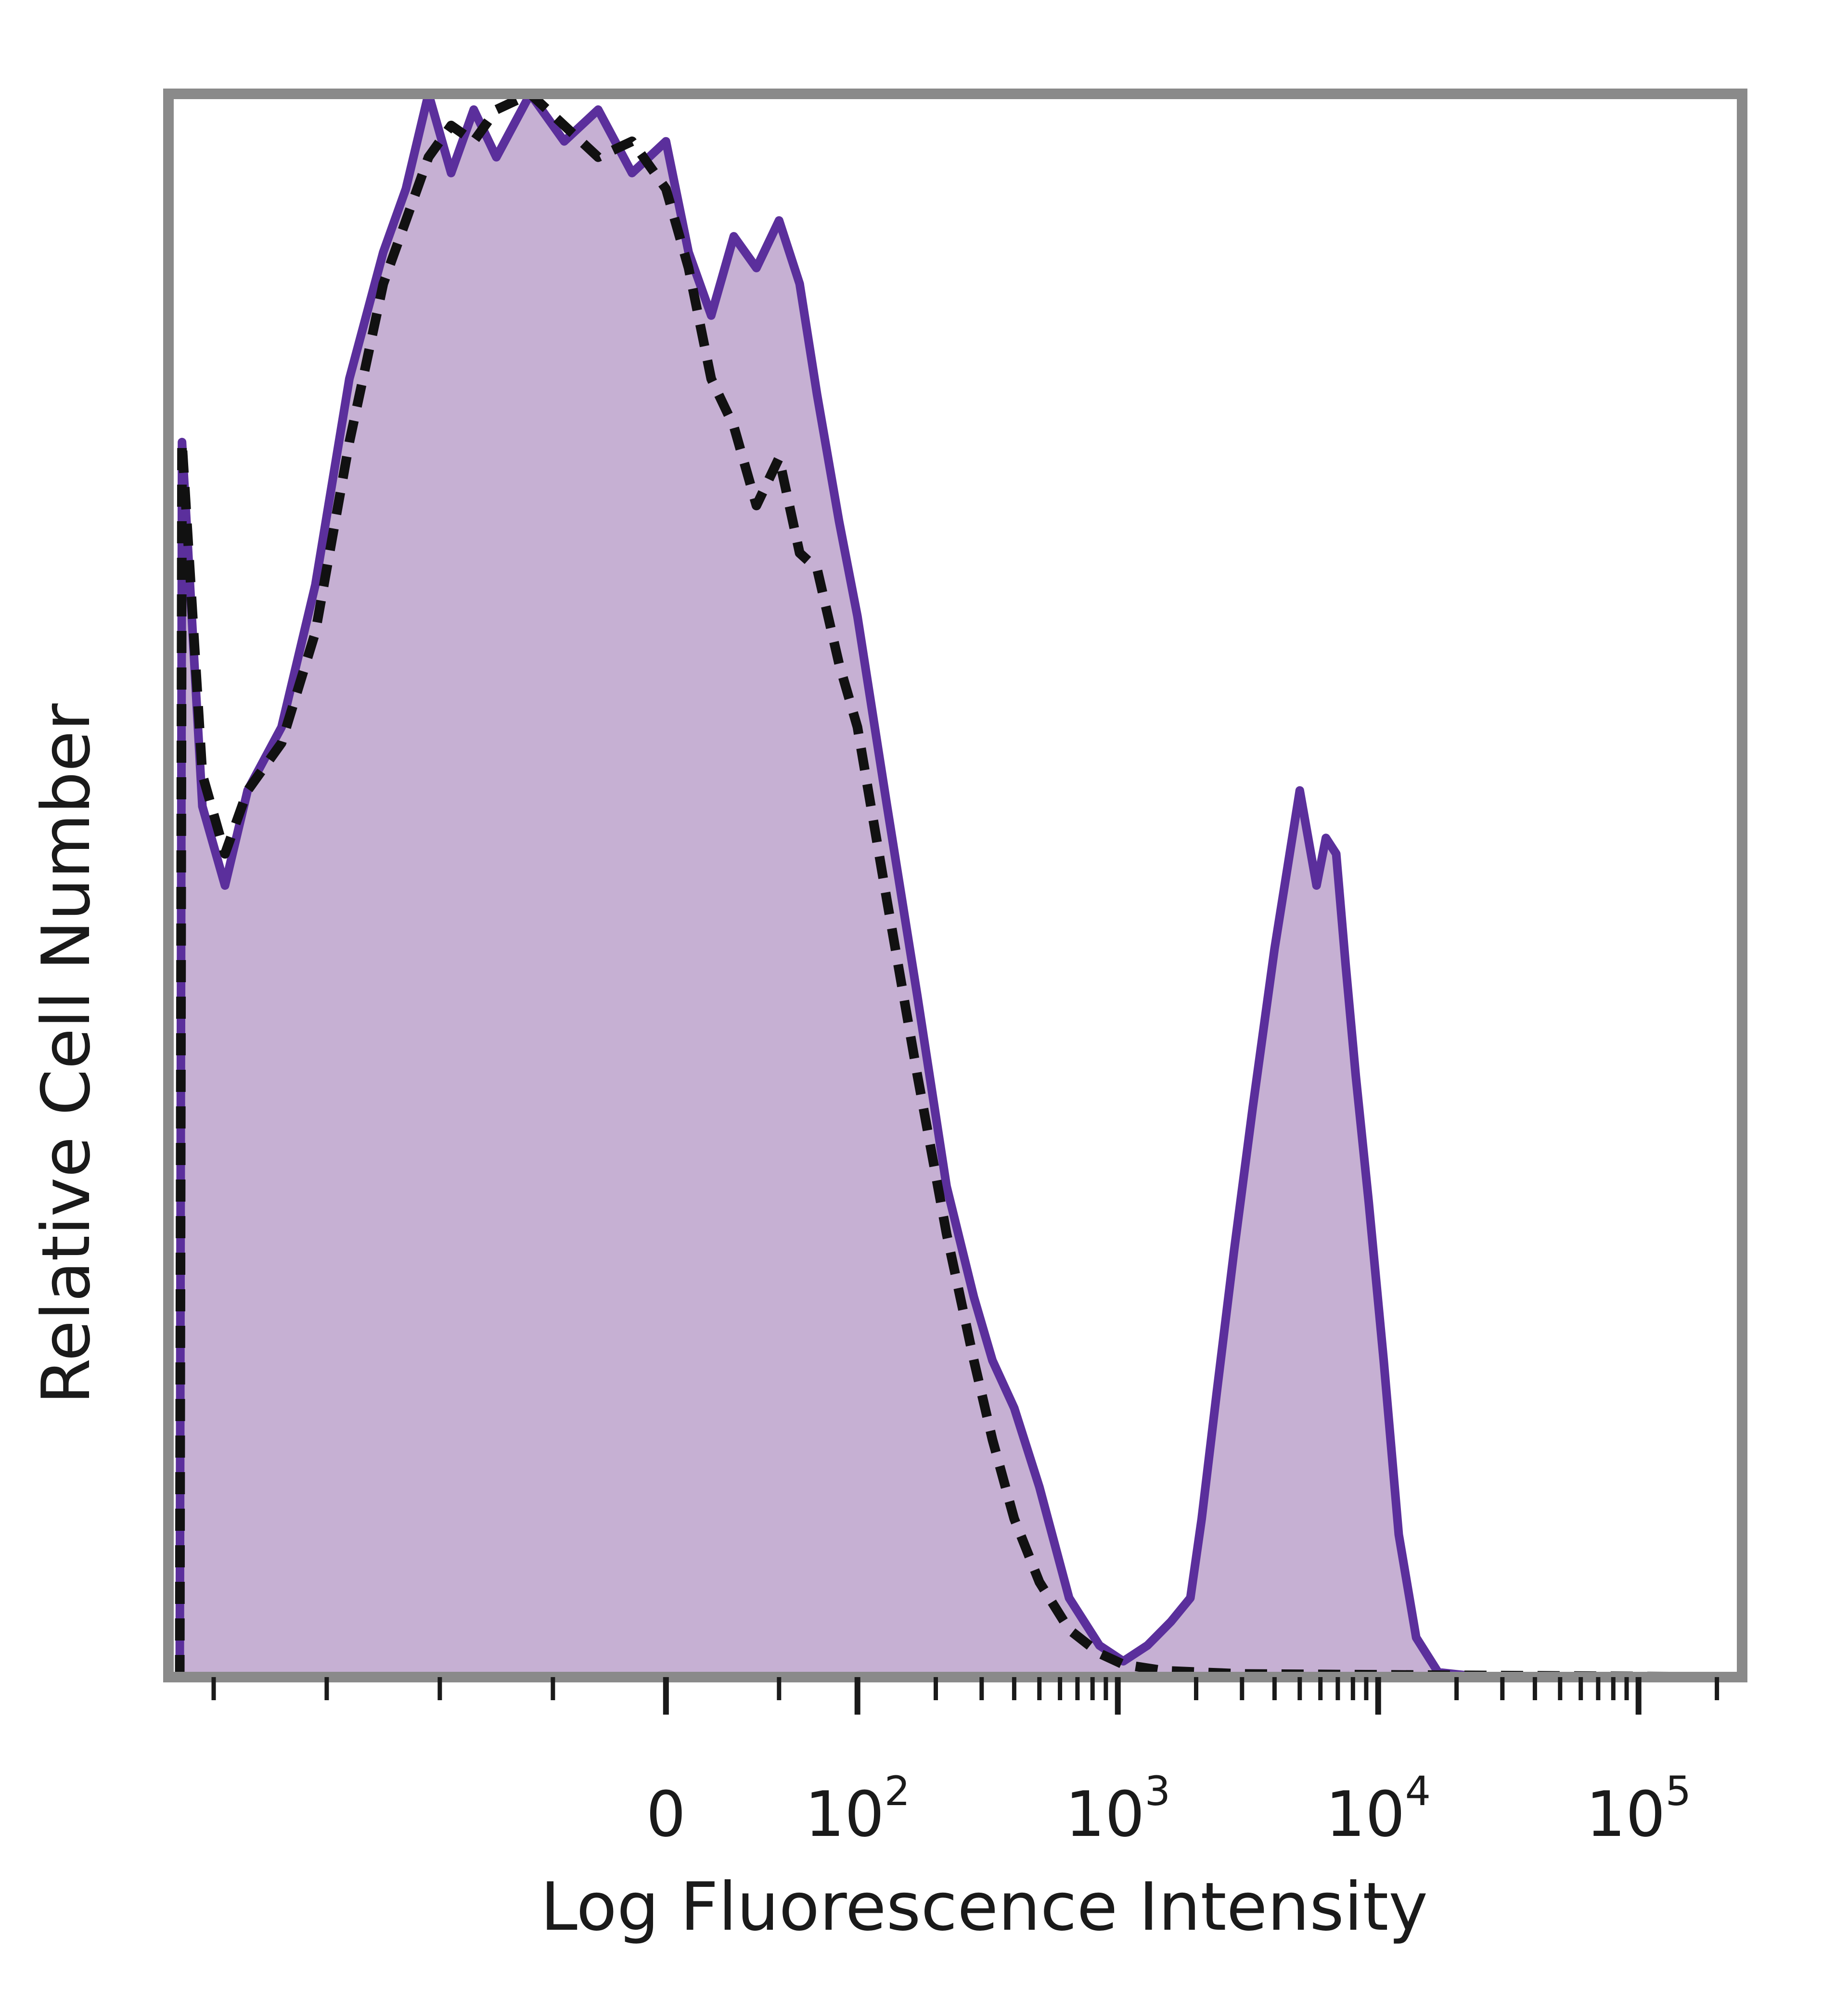 The width and height of the screenshot is (1848, 2000). What do you see at coordinates (965, 1696) in the screenshot?
I see `x-axis-ticks` at bounding box center [965, 1696].